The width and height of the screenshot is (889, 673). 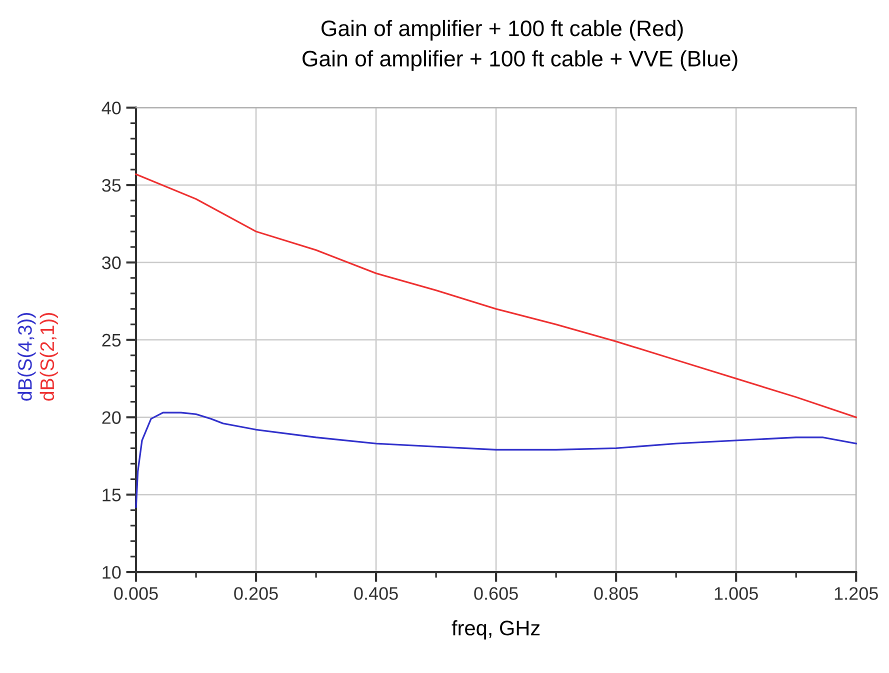 What do you see at coordinates (736, 593) in the screenshot?
I see `x-tick-label: 1.005` at bounding box center [736, 593].